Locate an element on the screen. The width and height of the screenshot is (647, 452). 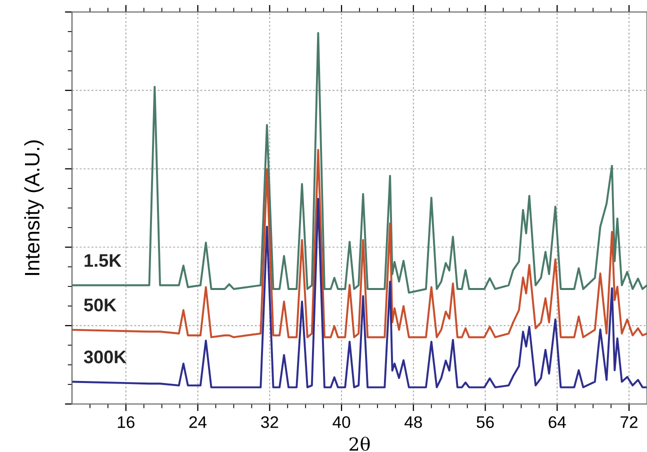
x-axis-title: 2θ is located at coordinates (360, 443).